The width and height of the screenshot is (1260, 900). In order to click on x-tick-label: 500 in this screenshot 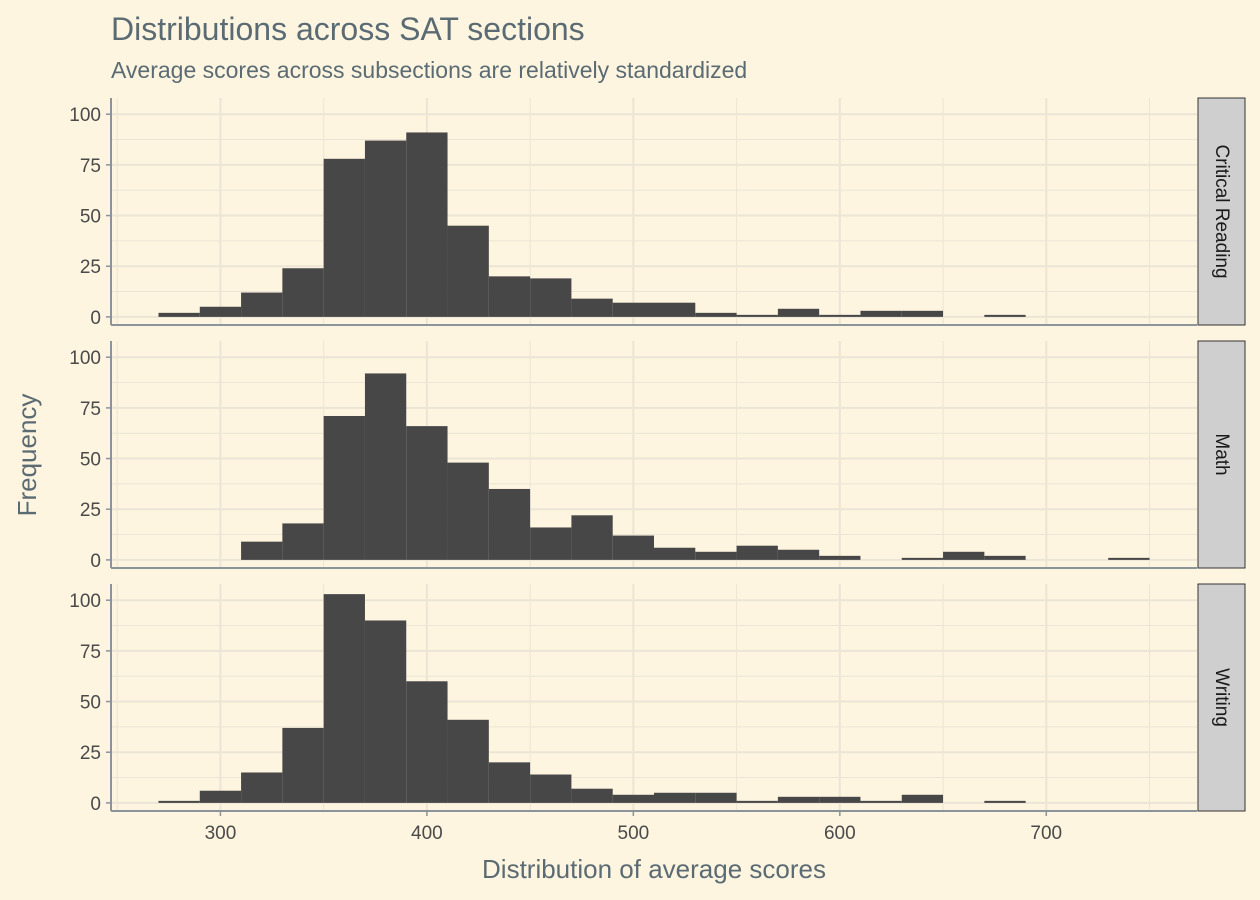, I will do `click(634, 833)`.